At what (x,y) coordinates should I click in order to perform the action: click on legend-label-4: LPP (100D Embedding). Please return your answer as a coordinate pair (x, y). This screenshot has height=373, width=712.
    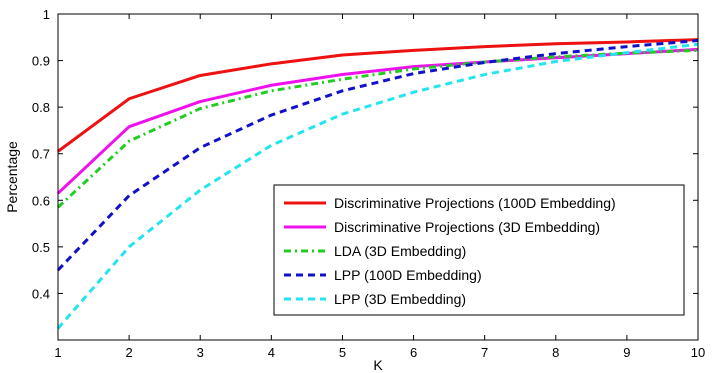
    Looking at the image, I should click on (408, 275).